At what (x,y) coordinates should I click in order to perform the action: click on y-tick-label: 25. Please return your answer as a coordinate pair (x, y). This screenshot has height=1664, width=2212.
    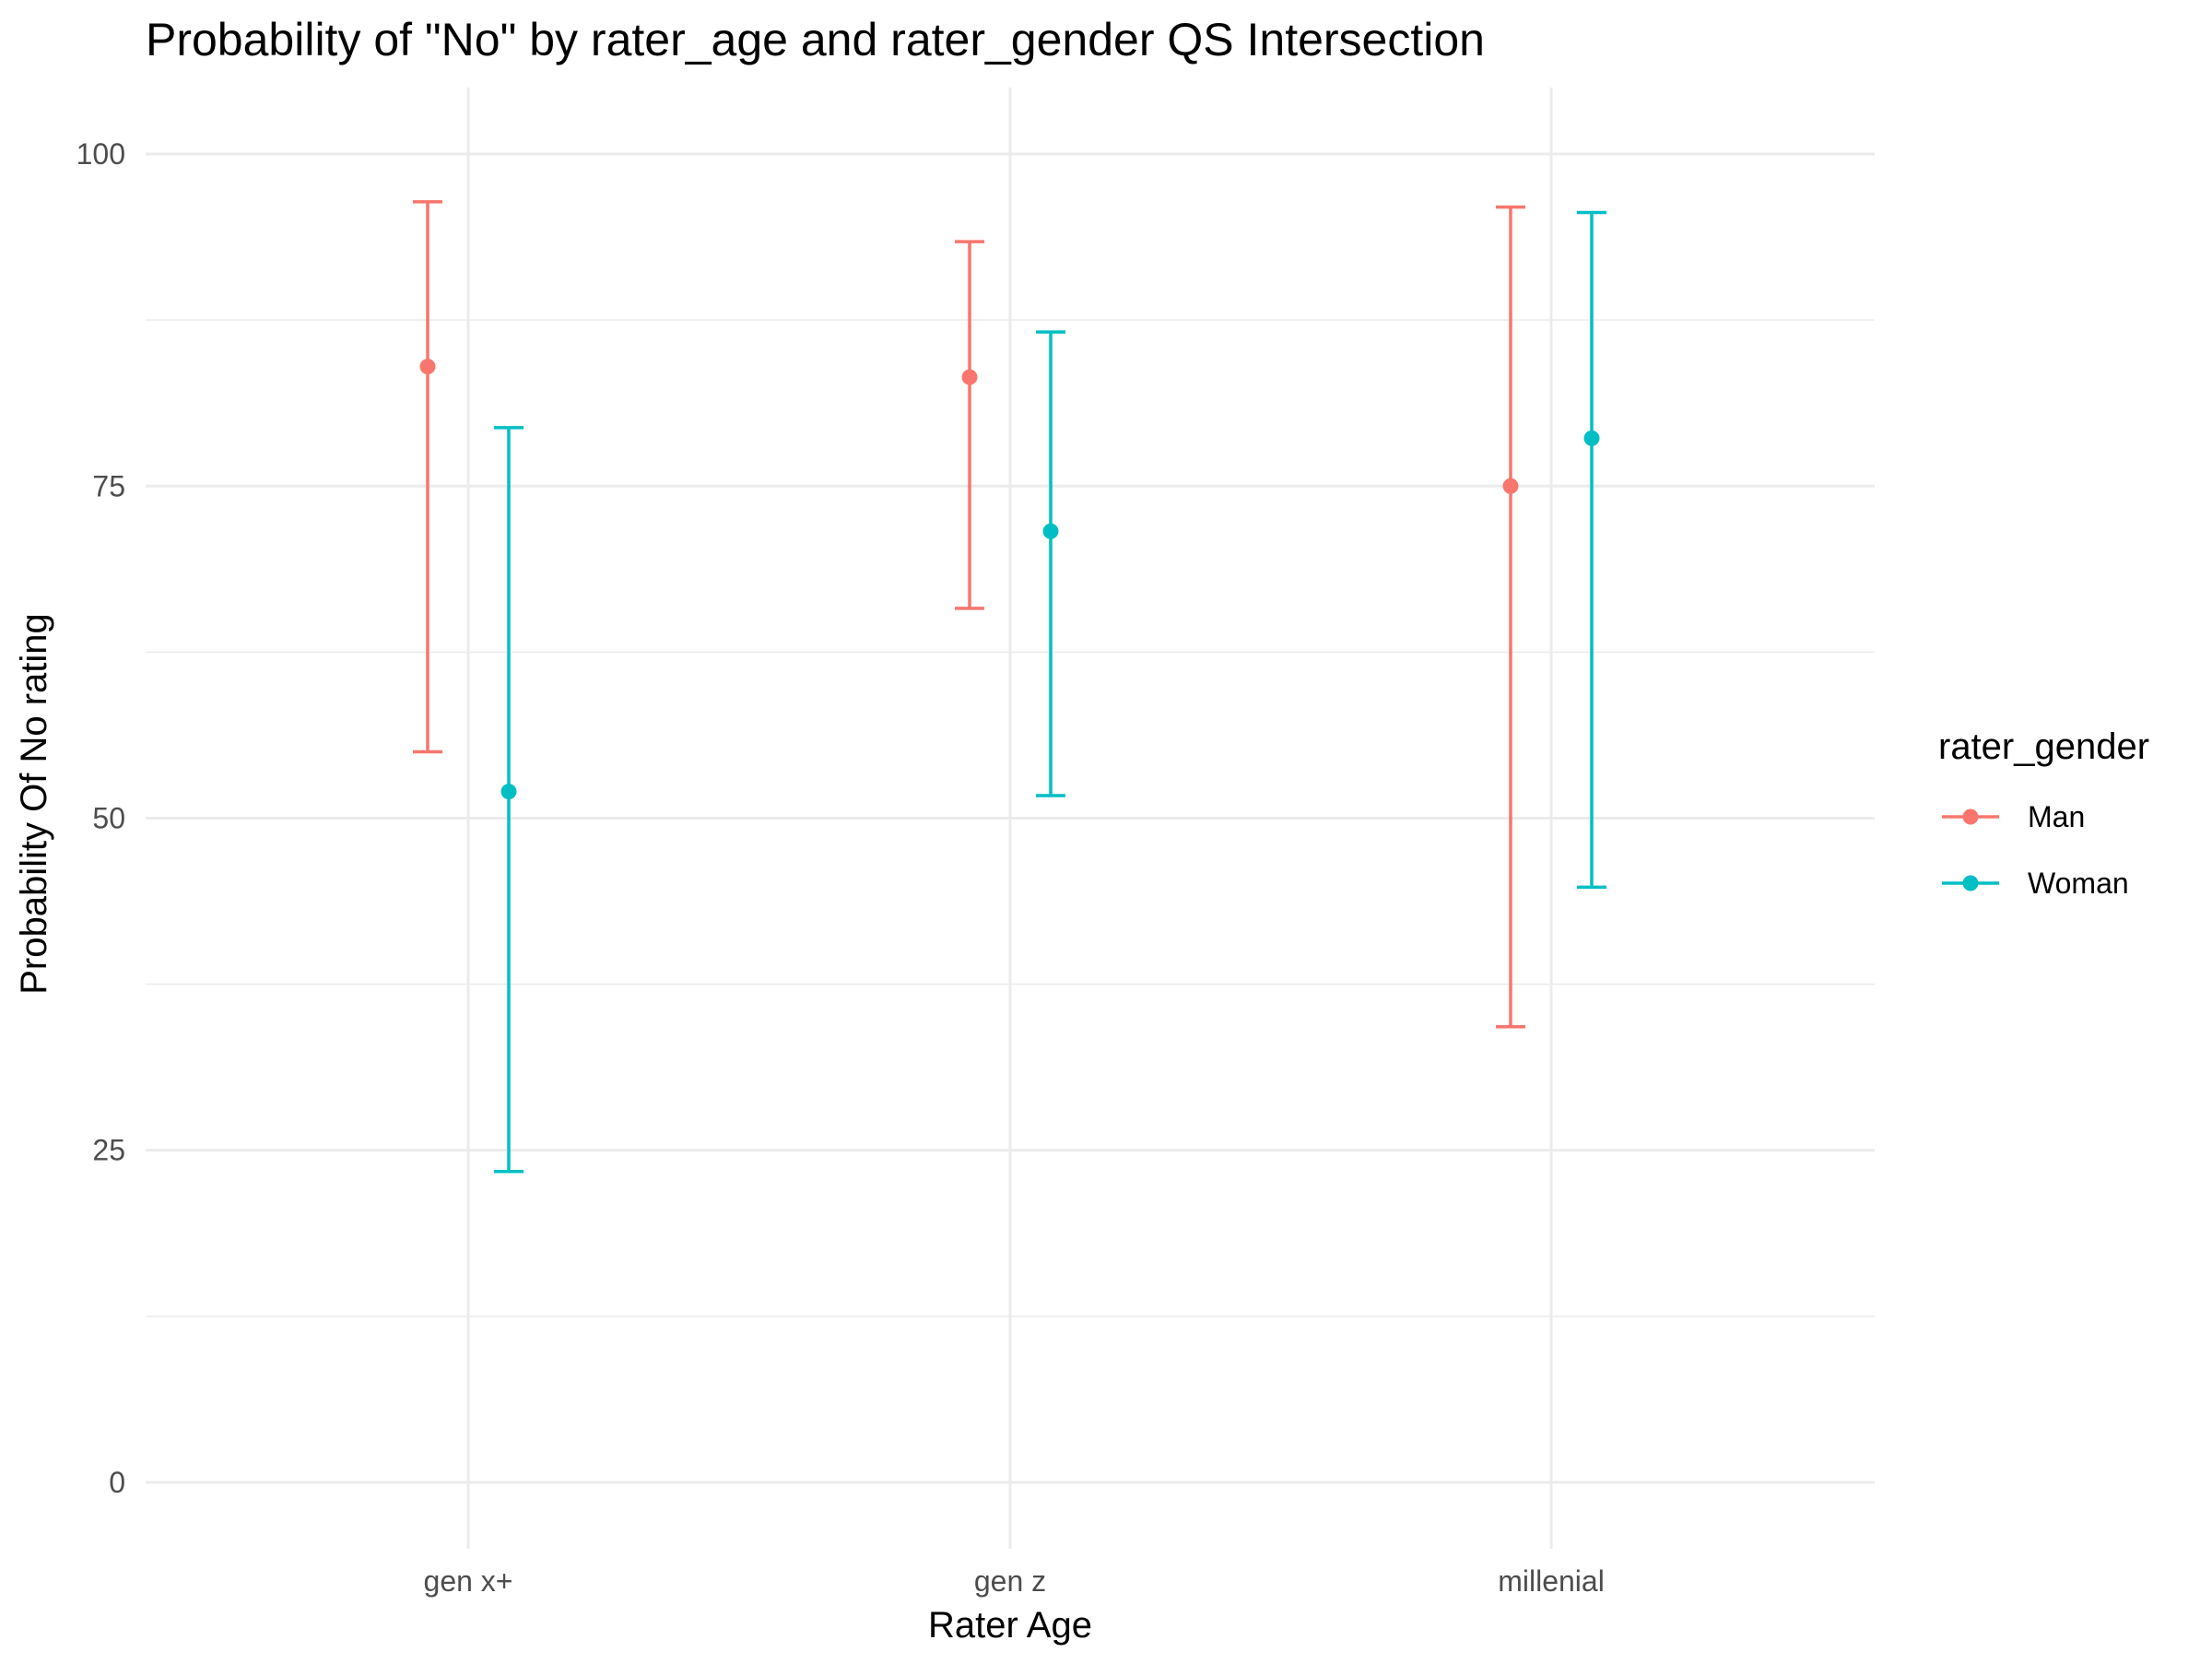
    Looking at the image, I should click on (108, 1150).